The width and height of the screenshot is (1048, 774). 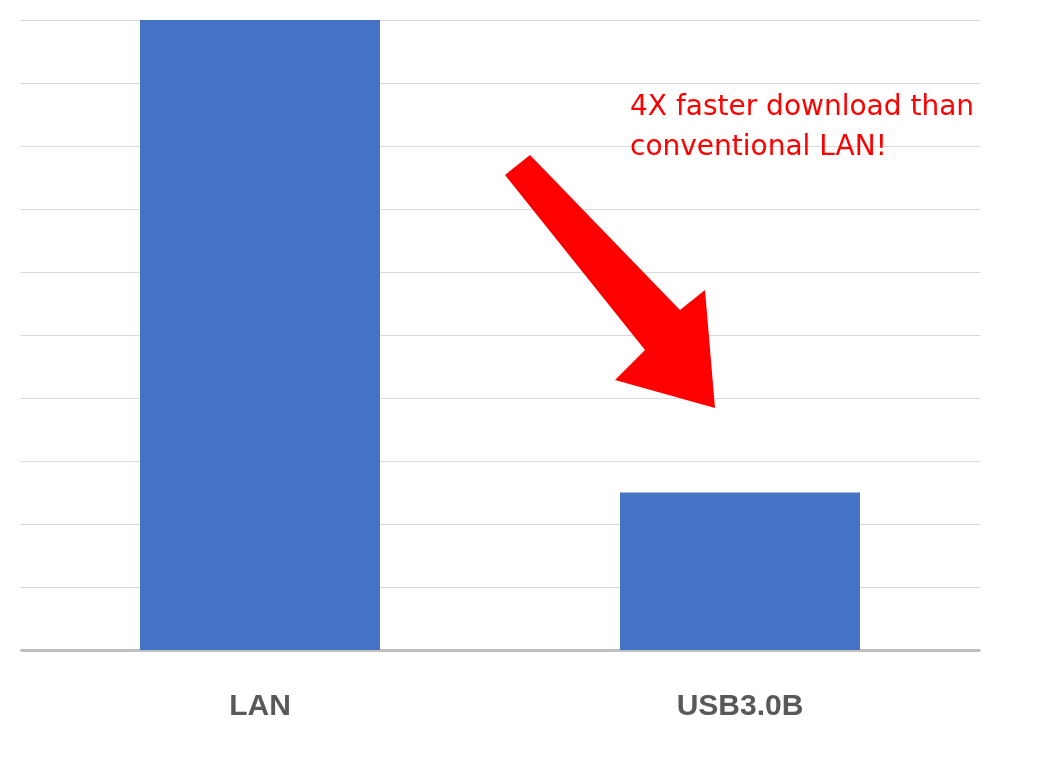 What do you see at coordinates (803, 126) in the screenshot?
I see `annotation: 4X faster download than conventional LAN!` at bounding box center [803, 126].